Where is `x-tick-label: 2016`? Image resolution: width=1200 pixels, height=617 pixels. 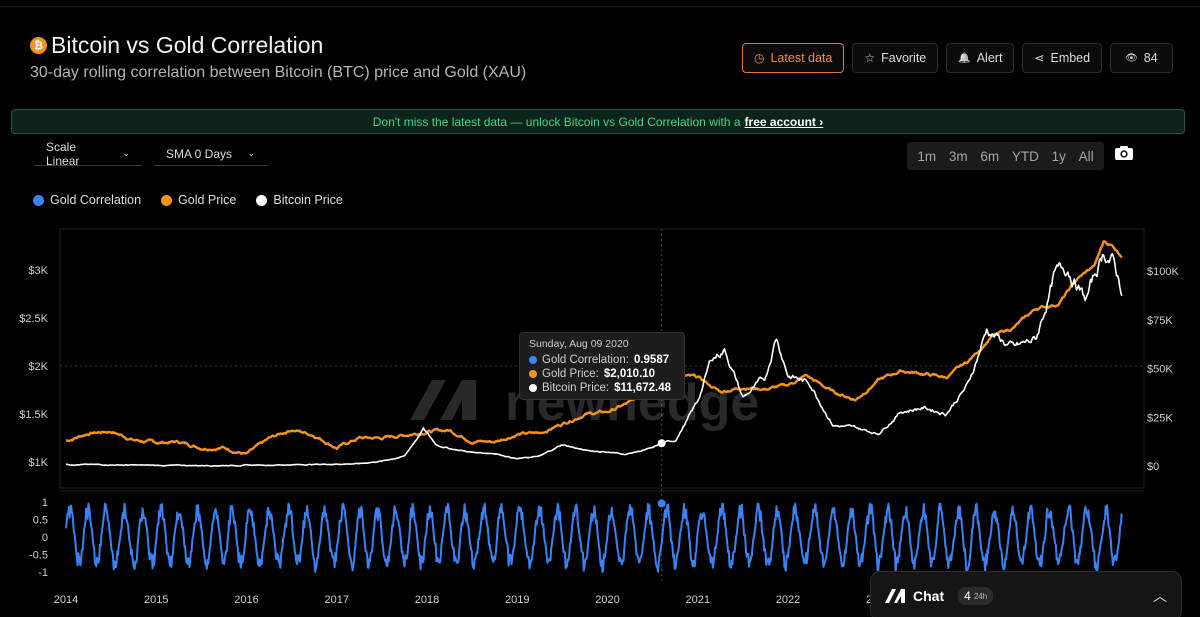 x-tick-label: 2016 is located at coordinates (246, 600).